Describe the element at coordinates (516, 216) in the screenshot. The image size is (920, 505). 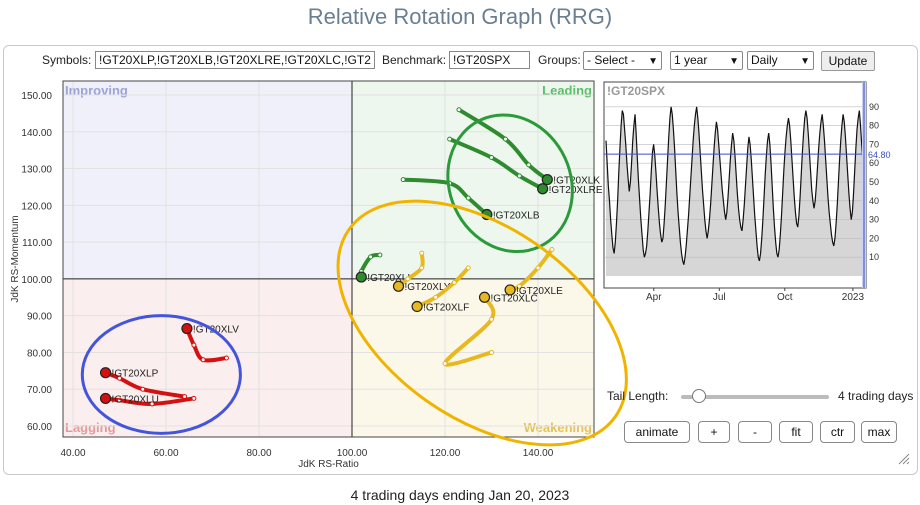
I see `series-label-gt20xlb: !GT20XLB` at that location.